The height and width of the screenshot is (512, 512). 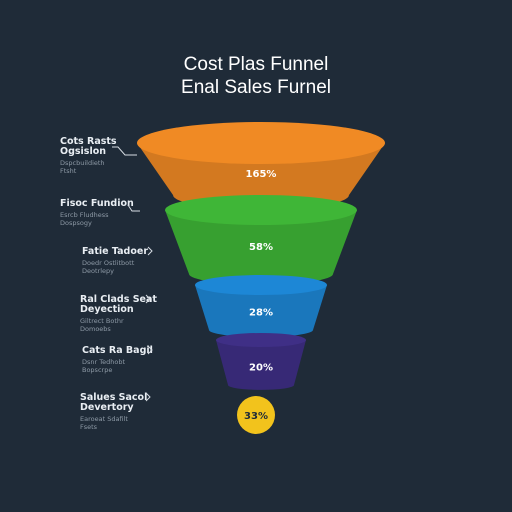 I want to click on stage-value-label: 58%, so click(x=261, y=247).